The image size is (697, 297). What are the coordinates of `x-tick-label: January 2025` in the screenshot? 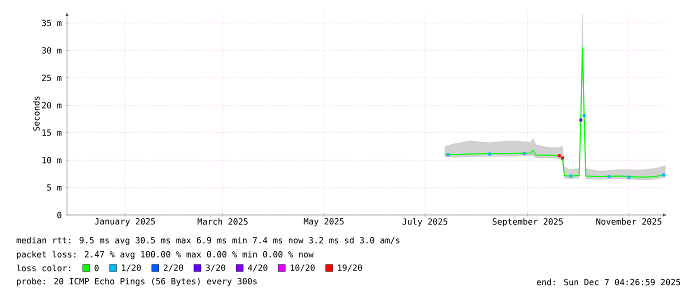 It's located at (124, 222).